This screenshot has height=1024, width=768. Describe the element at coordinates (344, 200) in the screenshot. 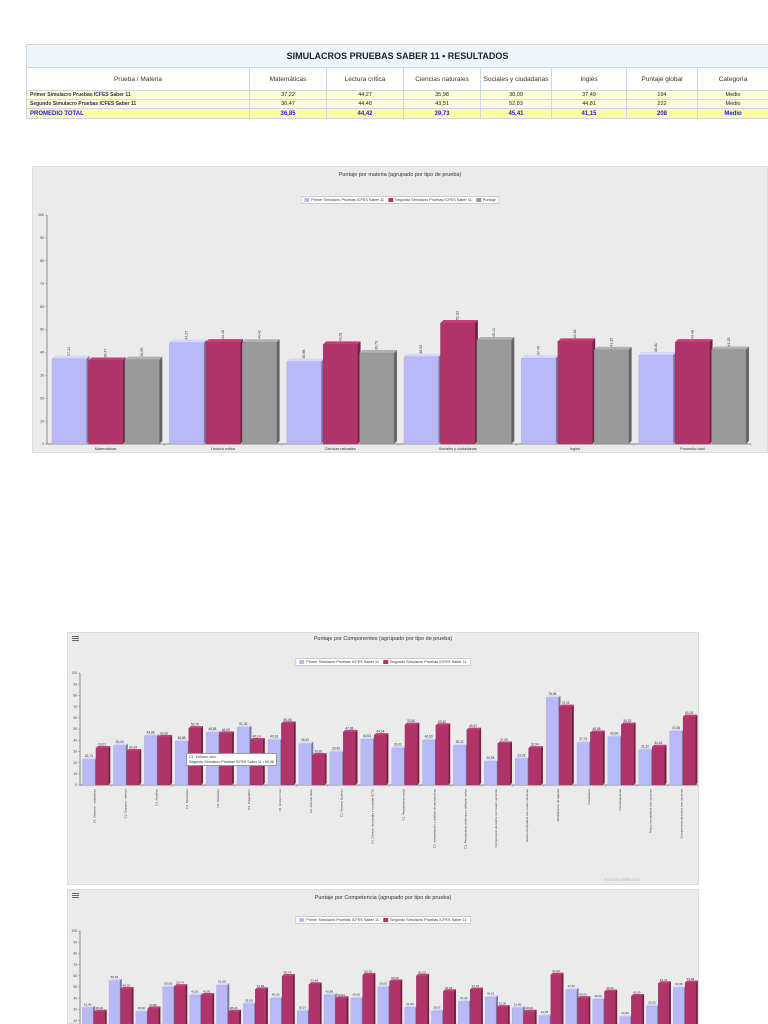

I see `legend-item: Primer Simulacro Pruebas ICFES Saber 11` at that location.